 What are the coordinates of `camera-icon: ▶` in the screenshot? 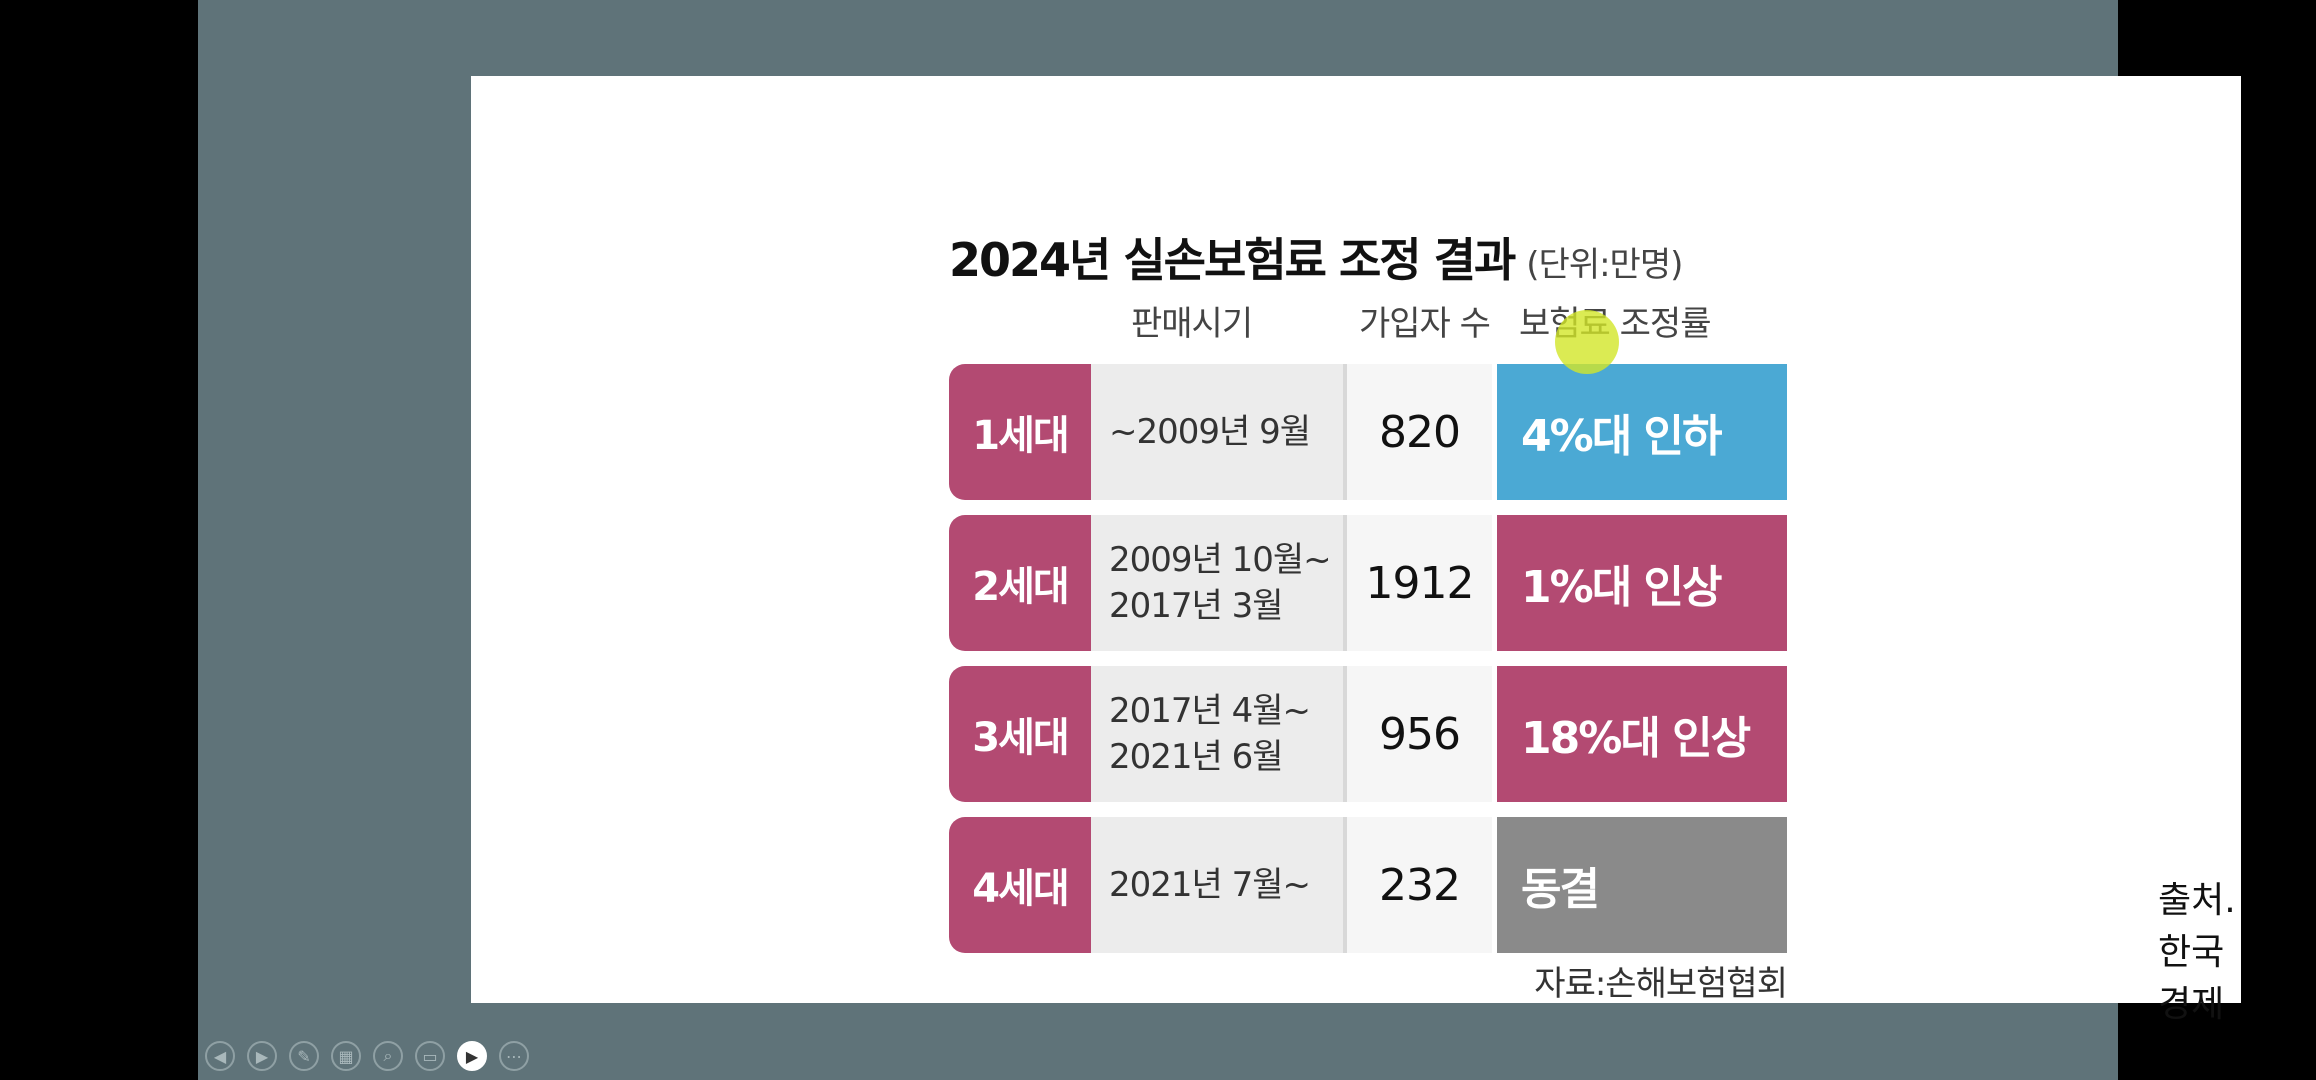 It's located at (472, 1056).